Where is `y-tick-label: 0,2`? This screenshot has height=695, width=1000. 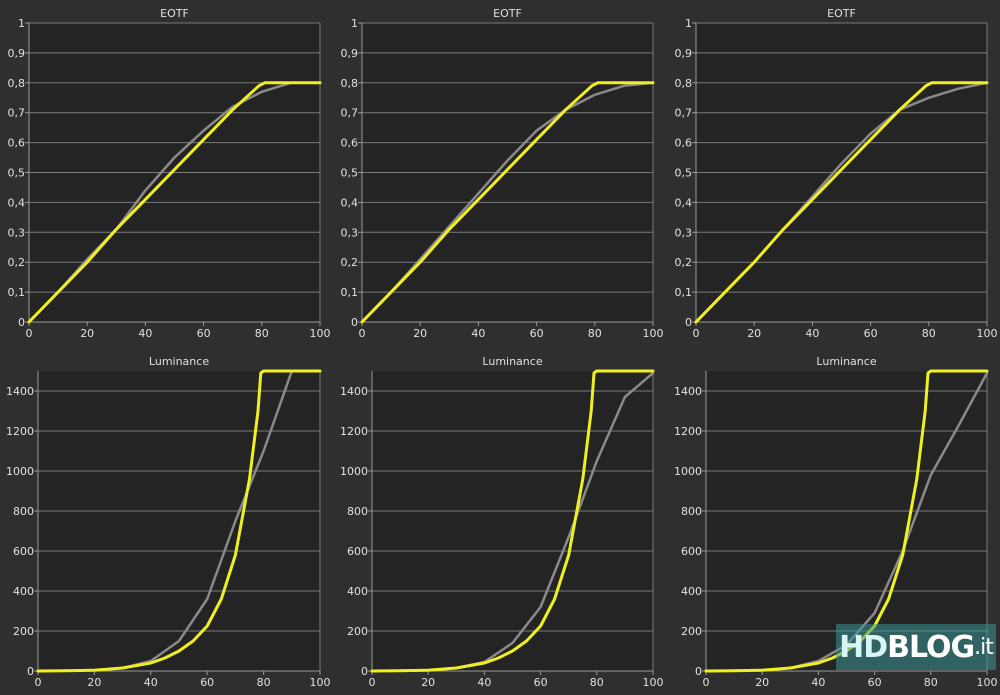
y-tick-label: 0,2 is located at coordinates (684, 262).